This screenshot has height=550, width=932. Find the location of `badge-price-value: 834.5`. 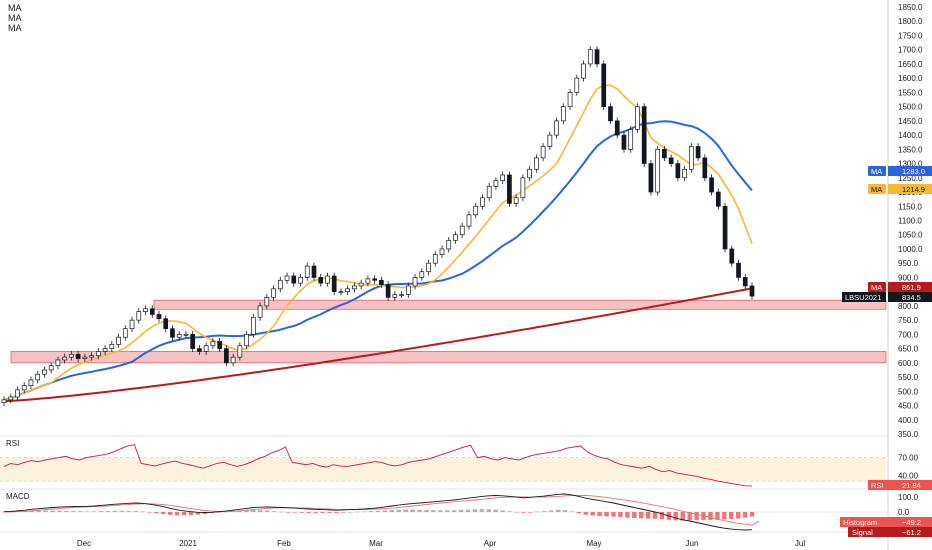

badge-price-value: 834.5 is located at coordinates (911, 297).